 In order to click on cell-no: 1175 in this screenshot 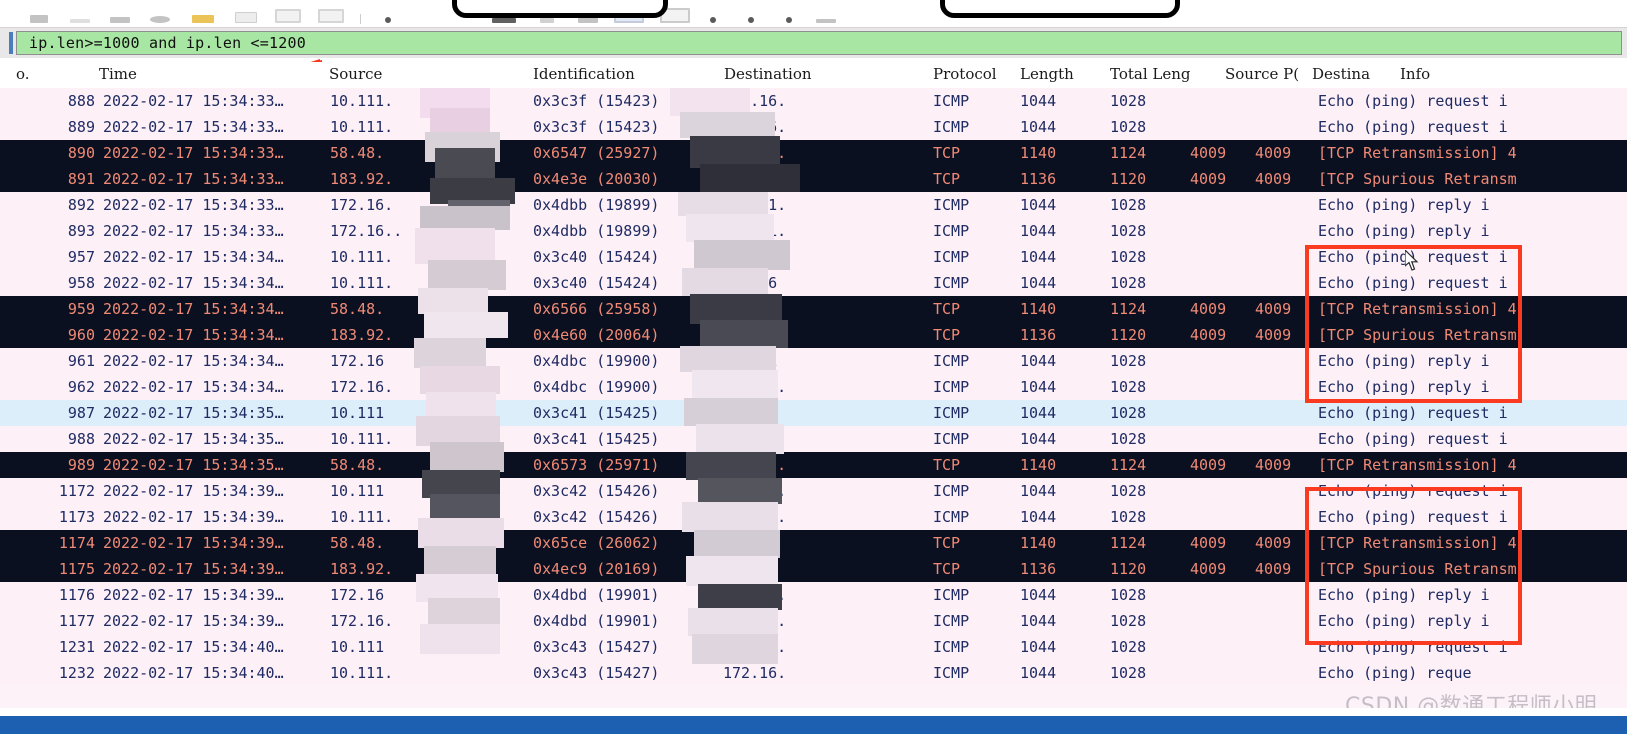, I will do `click(76, 569)`.